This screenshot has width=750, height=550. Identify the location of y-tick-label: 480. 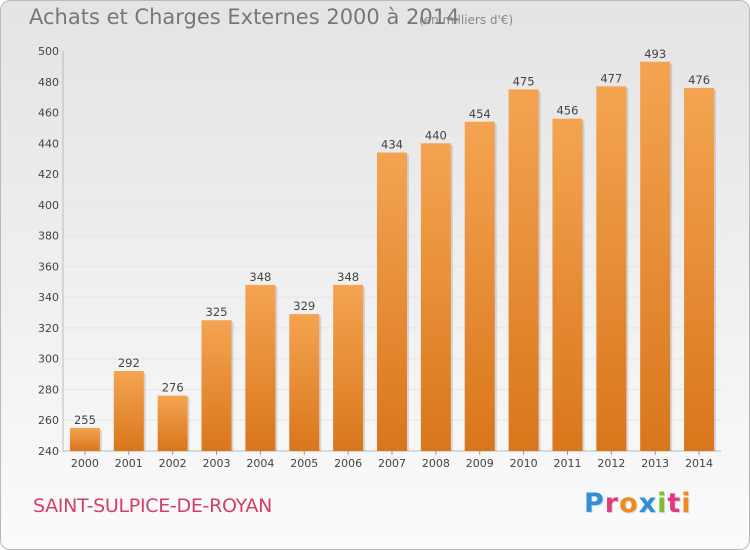
(48, 82).